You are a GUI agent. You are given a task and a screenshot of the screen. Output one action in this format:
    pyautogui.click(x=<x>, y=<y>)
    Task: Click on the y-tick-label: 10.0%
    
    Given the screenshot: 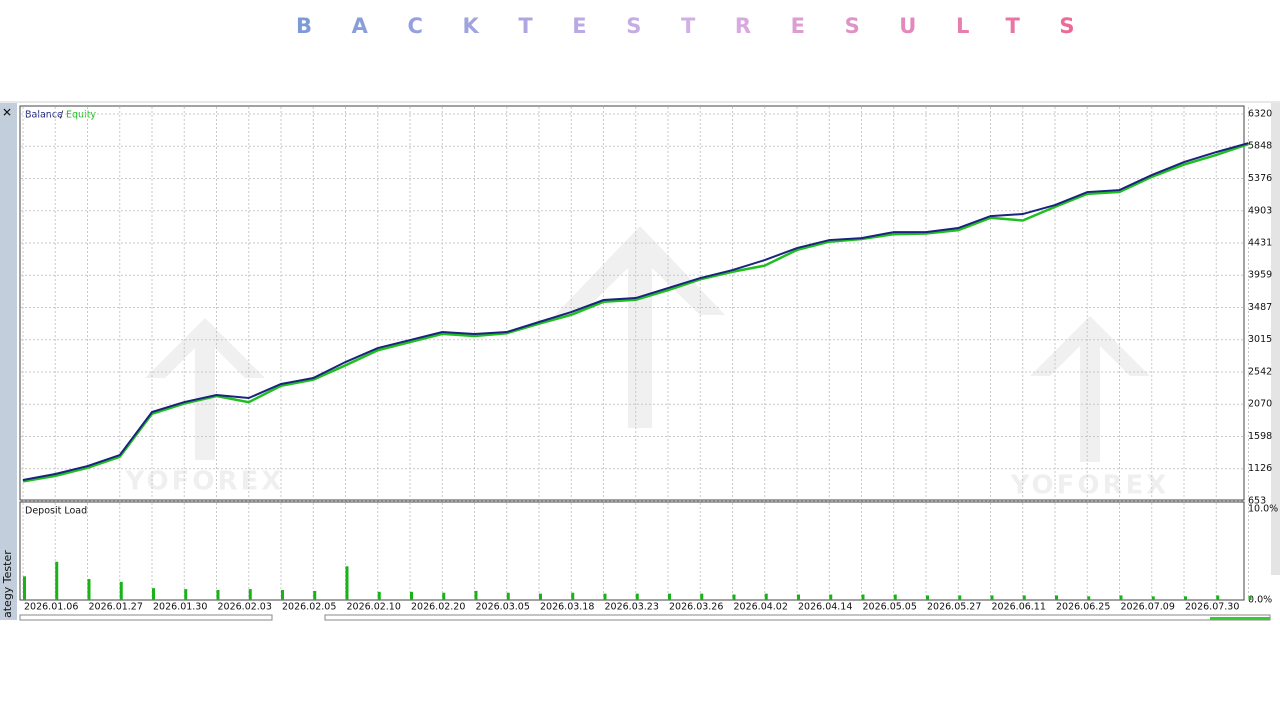 What is the action you would take?
    pyautogui.click(x=1263, y=509)
    